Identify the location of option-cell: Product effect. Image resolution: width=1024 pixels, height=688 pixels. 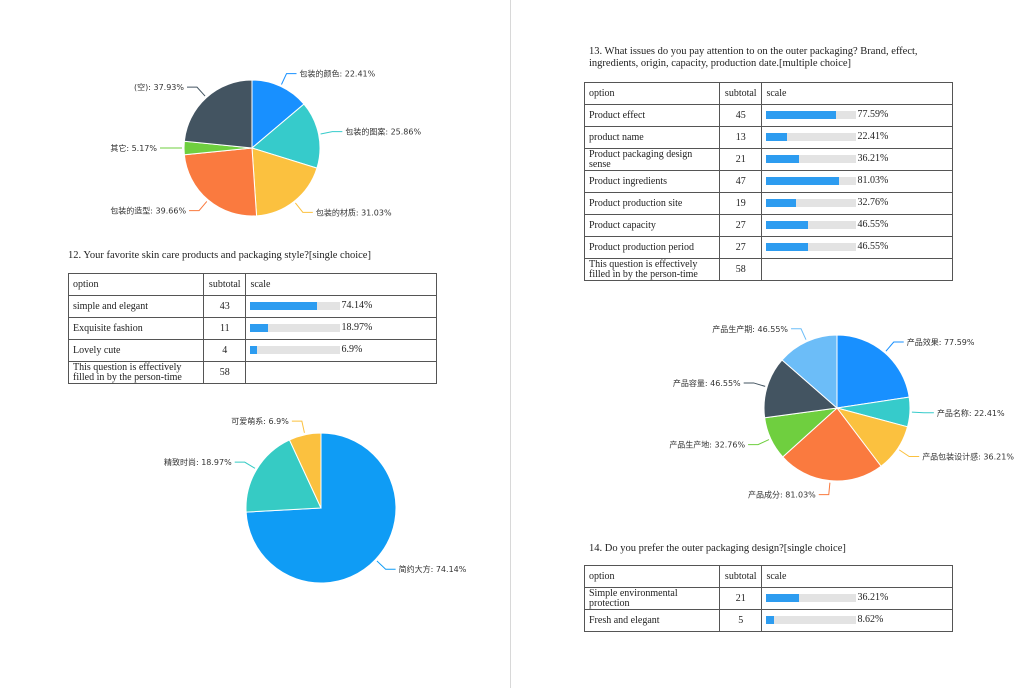
(652, 115).